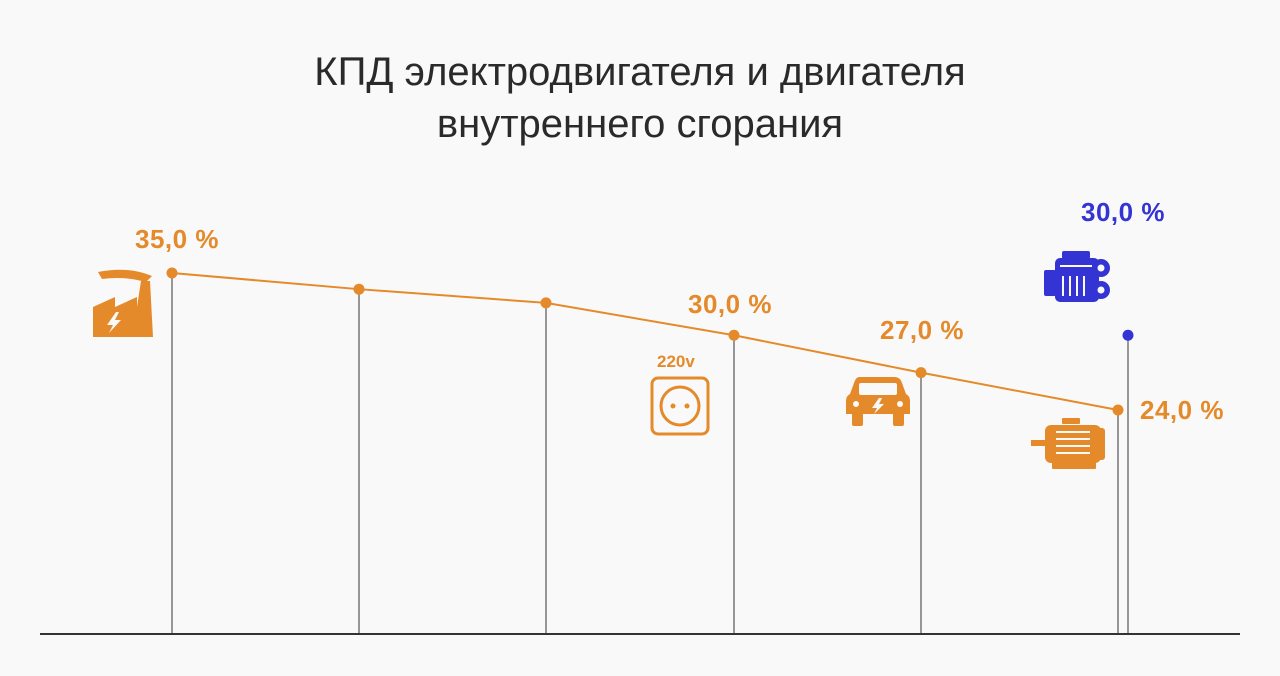 The image size is (1280, 676). Describe the element at coordinates (680, 406) in the screenshot. I see `power-socket-icon` at that location.